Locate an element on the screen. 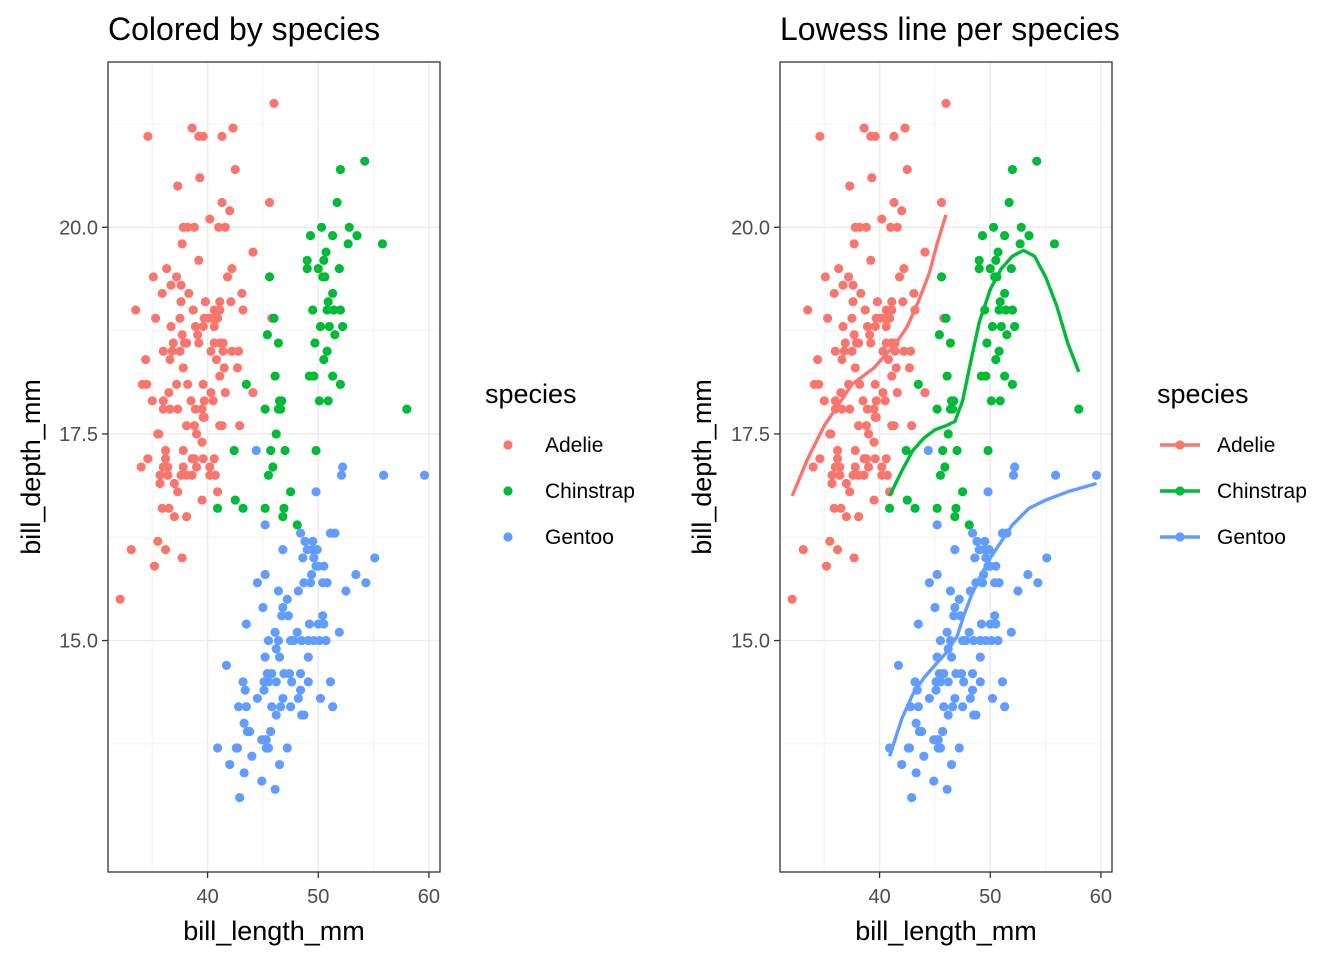 The width and height of the screenshot is (1344, 960). chart-title: Lowess line per species is located at coordinates (950, 29).